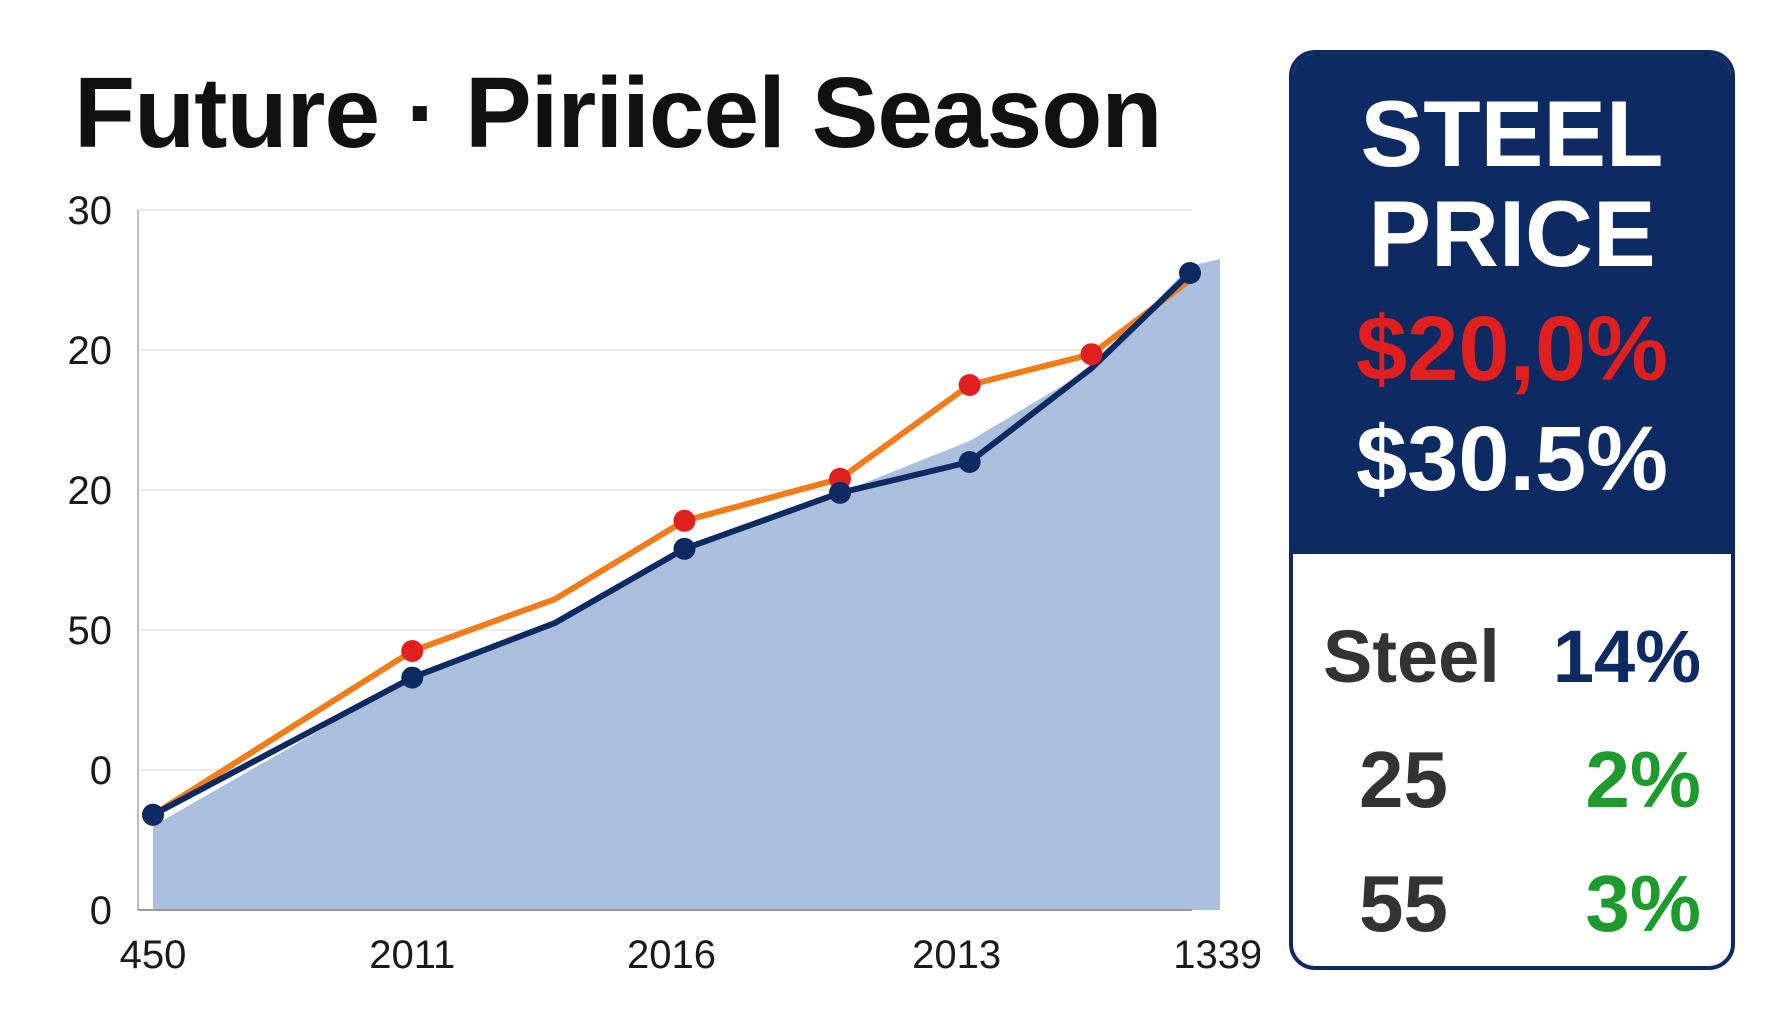  I want to click on table-row: 25 2%, so click(1512, 780).